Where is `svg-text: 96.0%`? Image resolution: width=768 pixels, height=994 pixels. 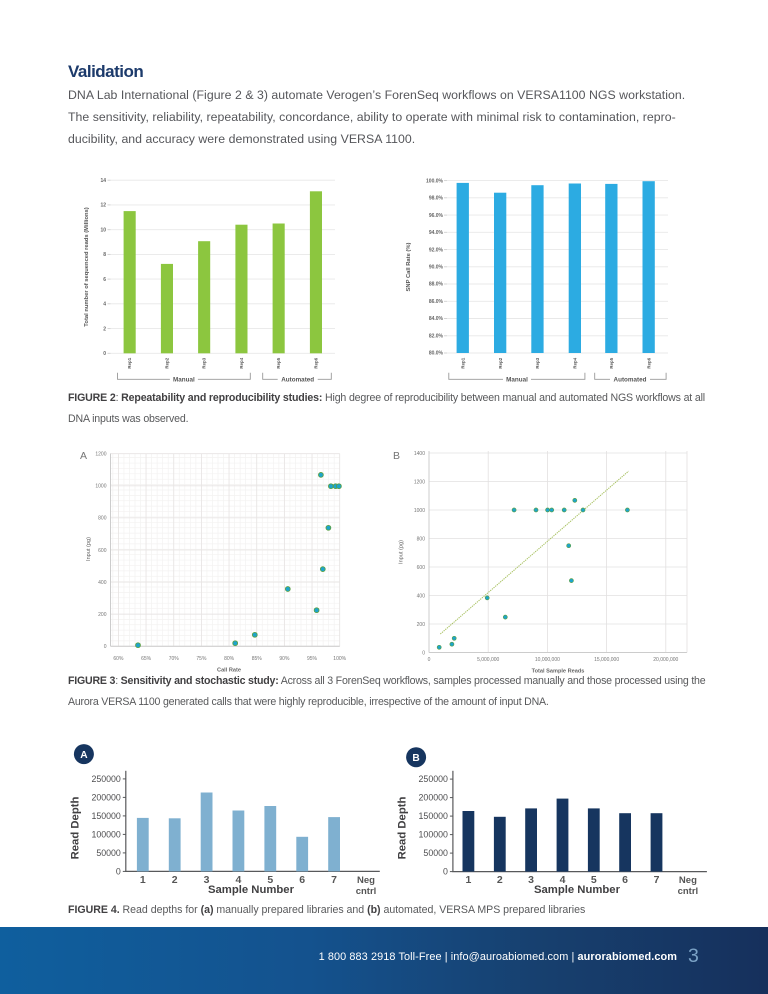
svg-text: 96.0% is located at coordinates (436, 216).